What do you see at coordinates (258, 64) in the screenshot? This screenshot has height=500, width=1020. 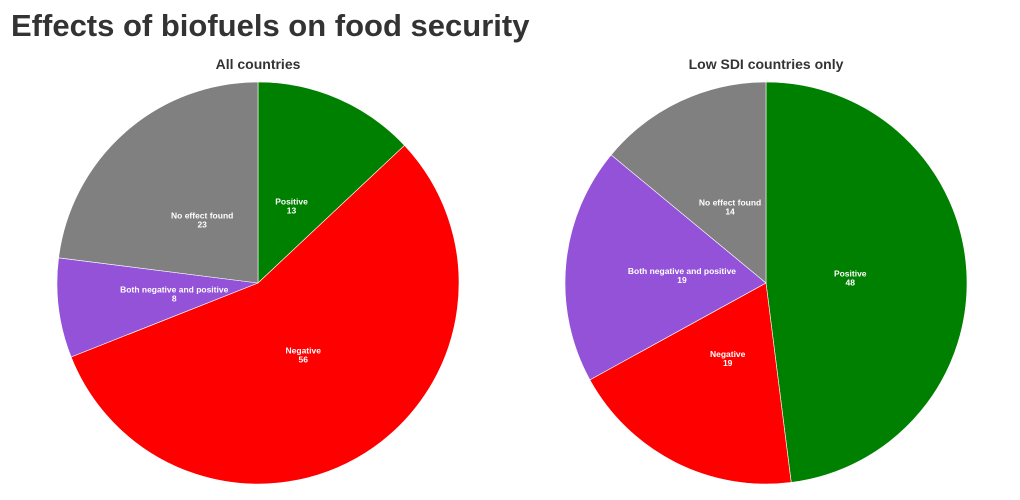 I see `pie-title-all-countries: All countries` at bounding box center [258, 64].